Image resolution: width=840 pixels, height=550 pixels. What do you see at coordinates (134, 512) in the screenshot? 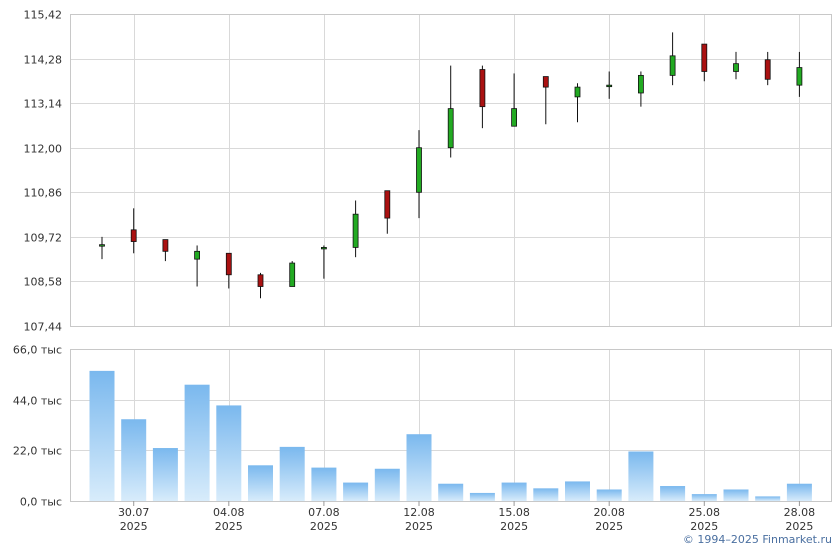
I see `x-tick-label-date: 30.07` at bounding box center [134, 512].